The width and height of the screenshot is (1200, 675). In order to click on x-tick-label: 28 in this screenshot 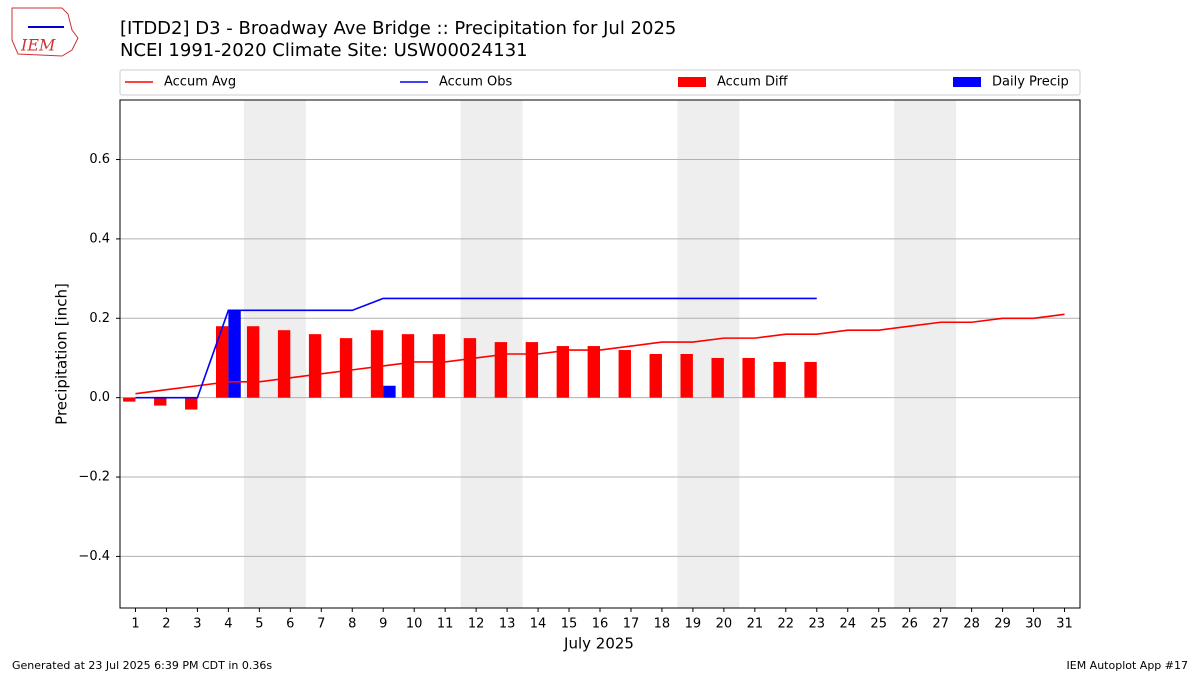, I will do `click(971, 624)`.